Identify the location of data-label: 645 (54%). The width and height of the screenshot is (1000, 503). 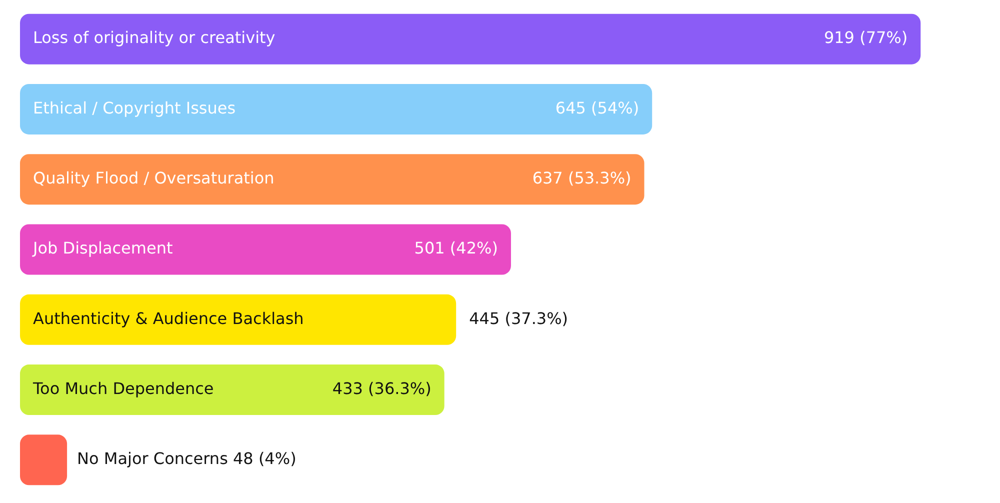
(597, 108).